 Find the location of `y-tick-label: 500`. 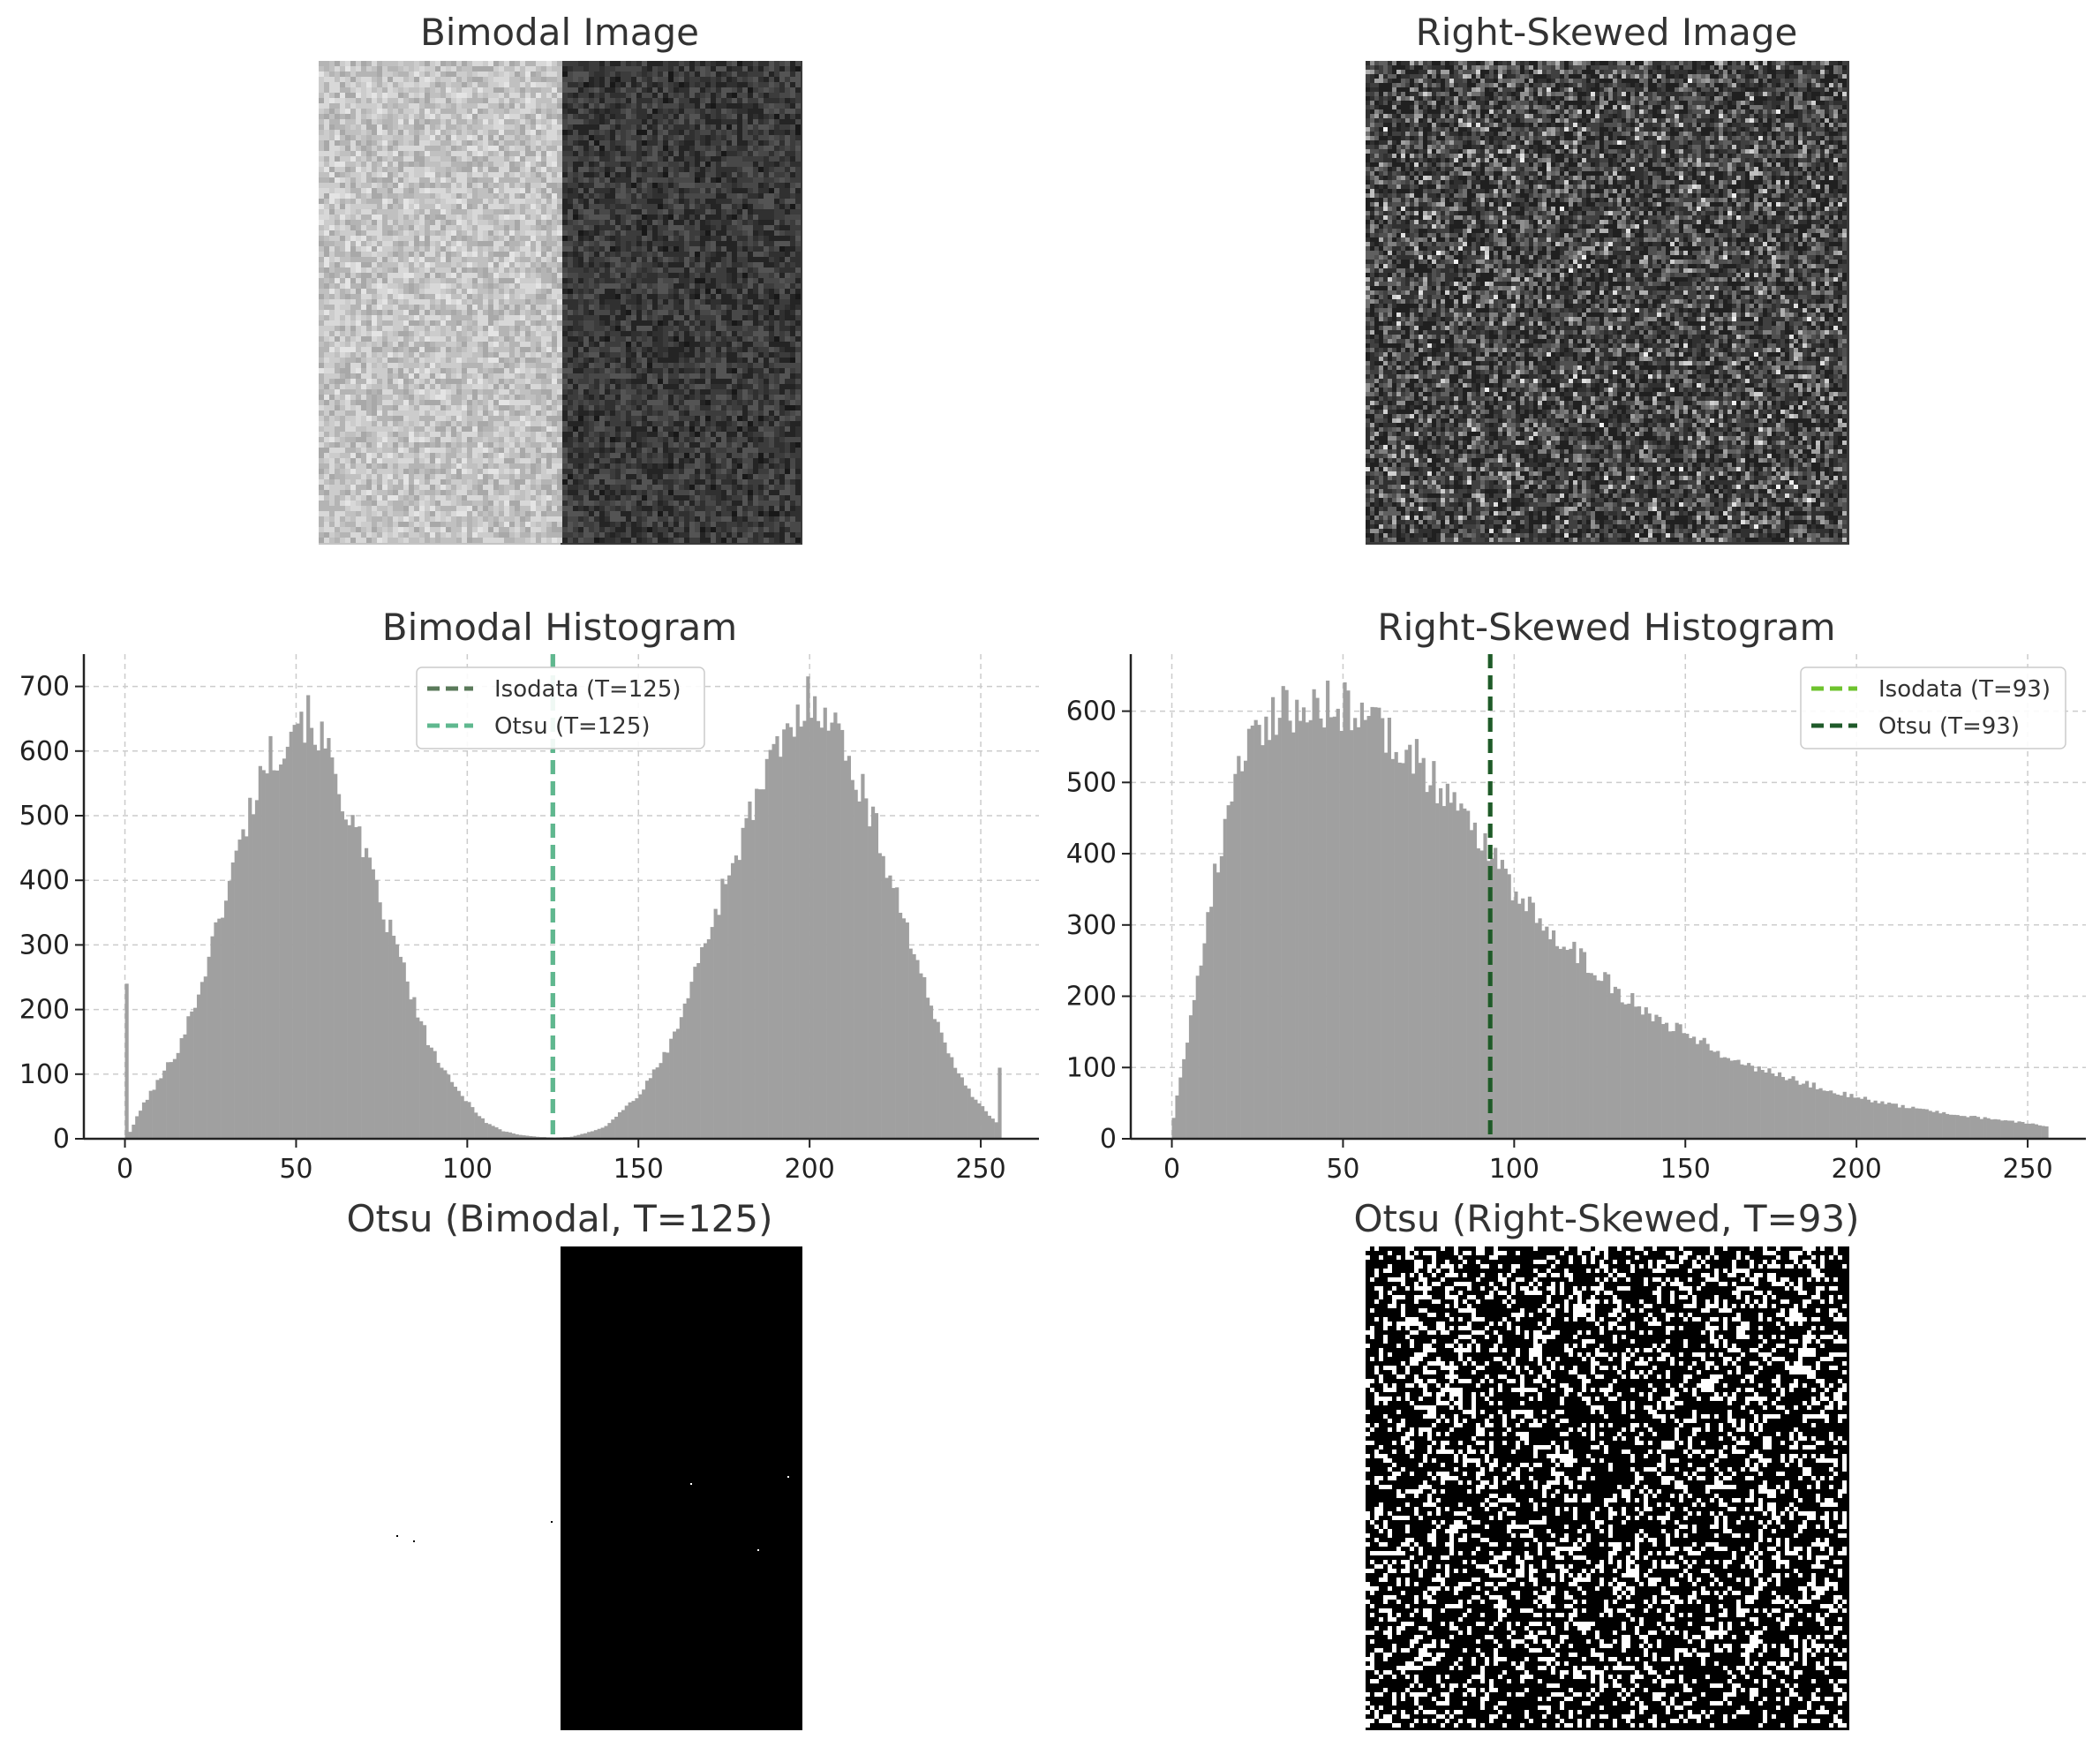

y-tick-label: 500 is located at coordinates (1091, 782).